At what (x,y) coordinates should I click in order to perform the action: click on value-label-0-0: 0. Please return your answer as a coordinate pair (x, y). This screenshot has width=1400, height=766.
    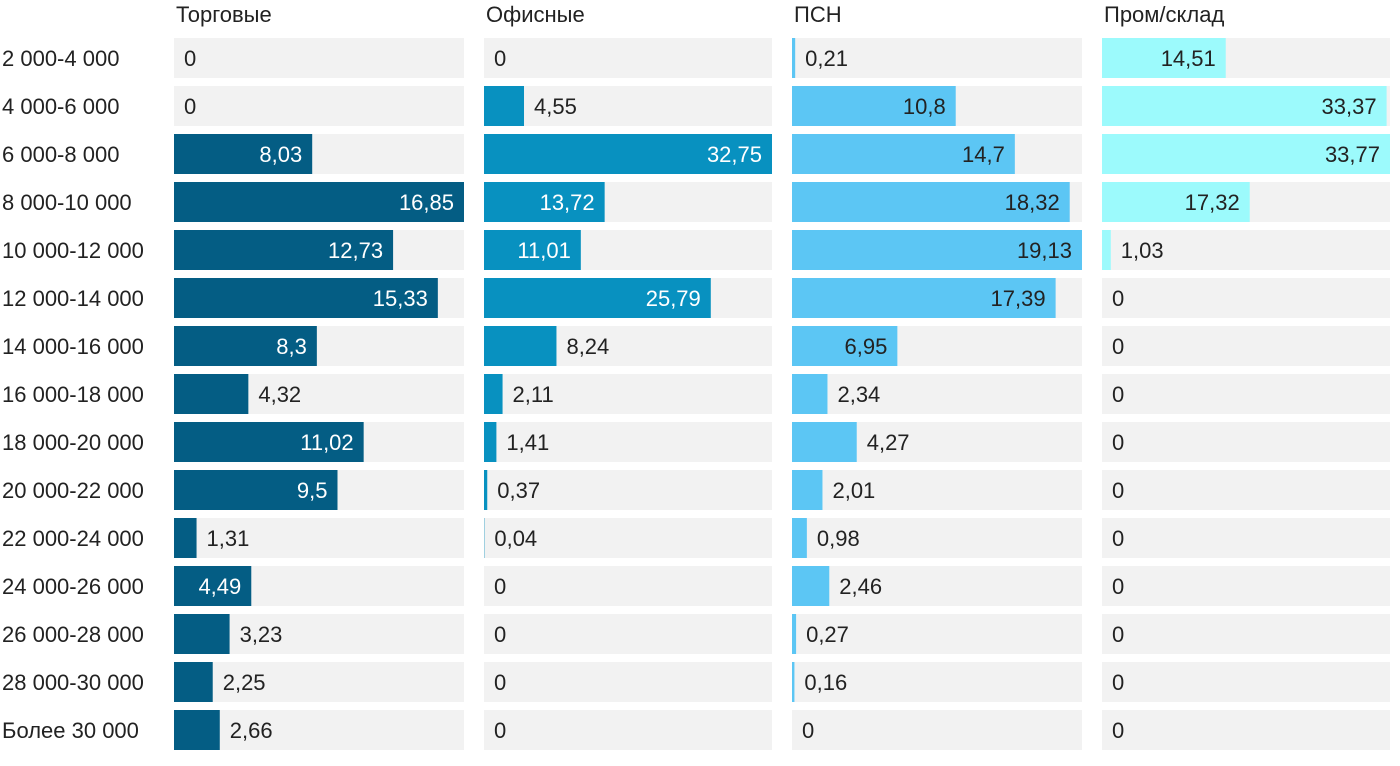
    Looking at the image, I should click on (190, 58).